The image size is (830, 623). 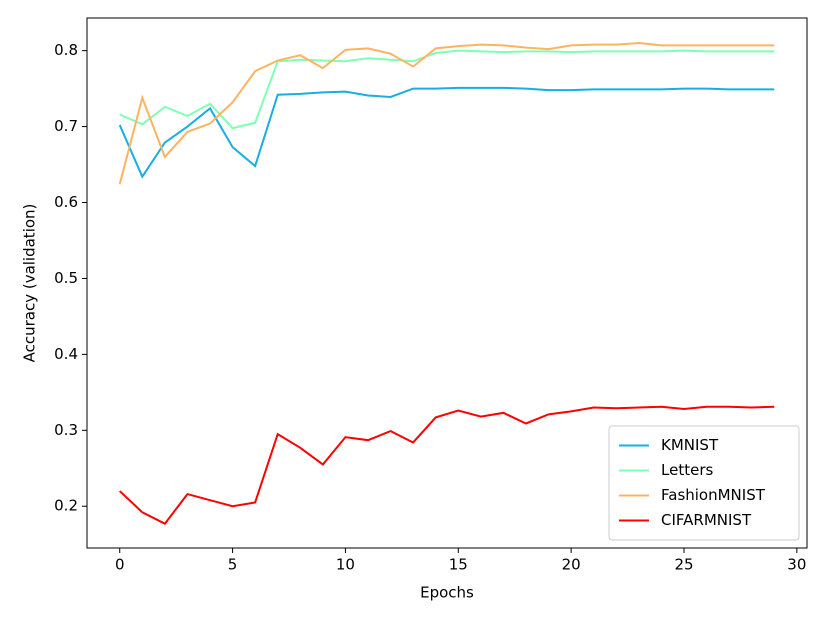 What do you see at coordinates (30, 283) in the screenshot?
I see `y-axis-label: Accuracy (validation)` at bounding box center [30, 283].